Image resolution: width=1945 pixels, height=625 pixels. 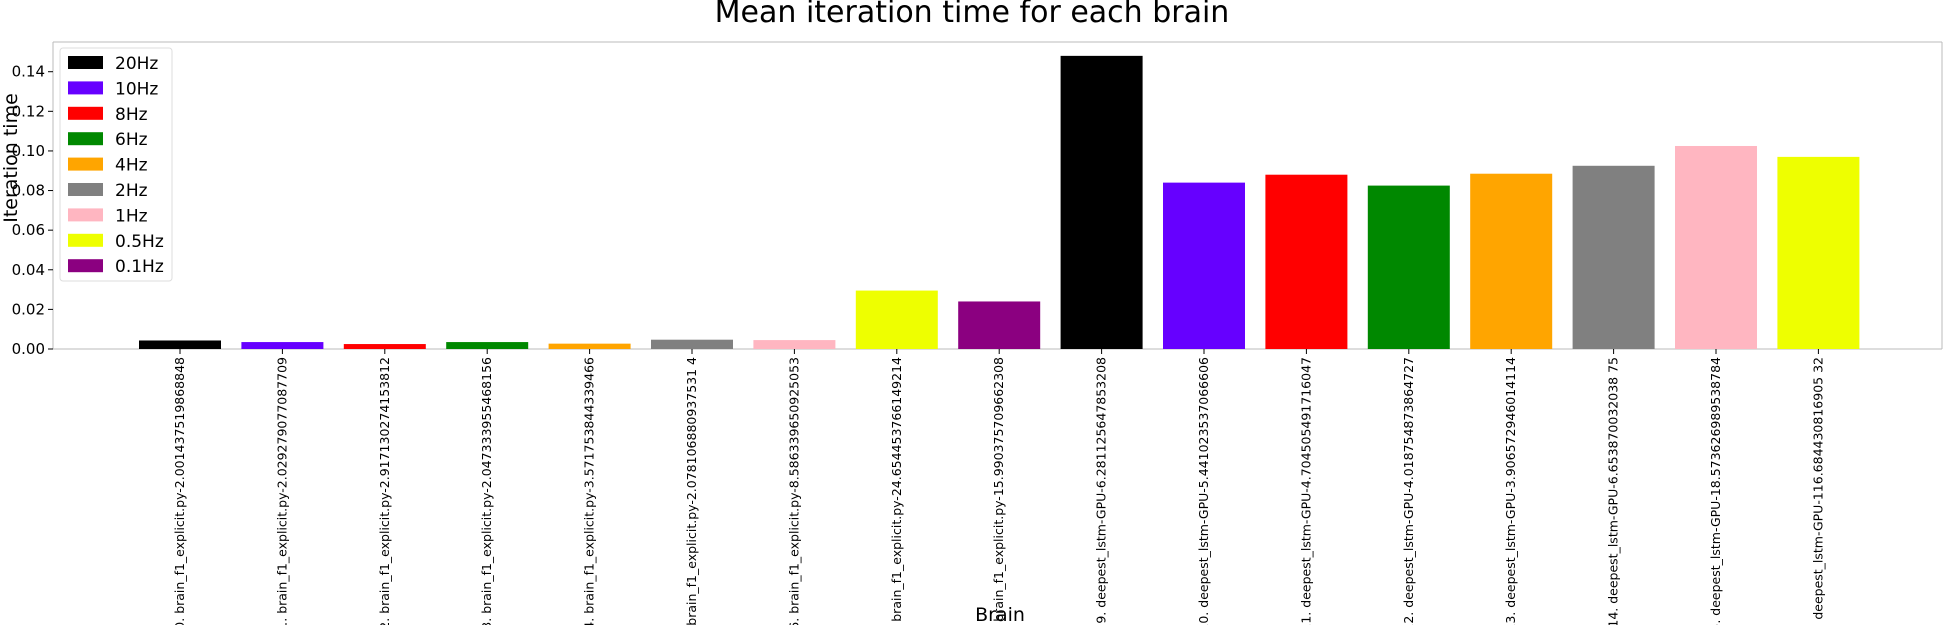 I want to click on y-axis-label: Iteration time, so click(x=11, y=158).